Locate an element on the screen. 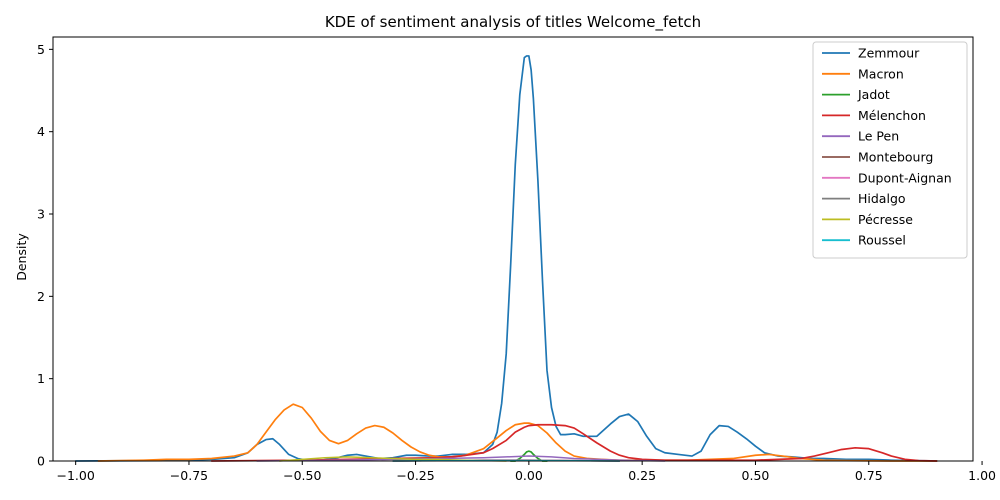  series-line-jadot is located at coordinates (528, 456).